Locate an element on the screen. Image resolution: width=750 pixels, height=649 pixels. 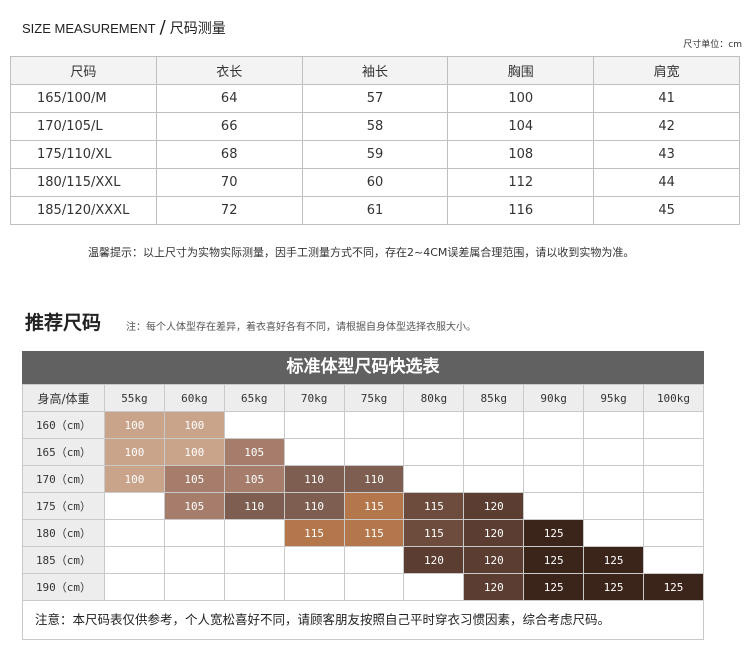
height-header: 170（cm） is located at coordinates (63, 479).